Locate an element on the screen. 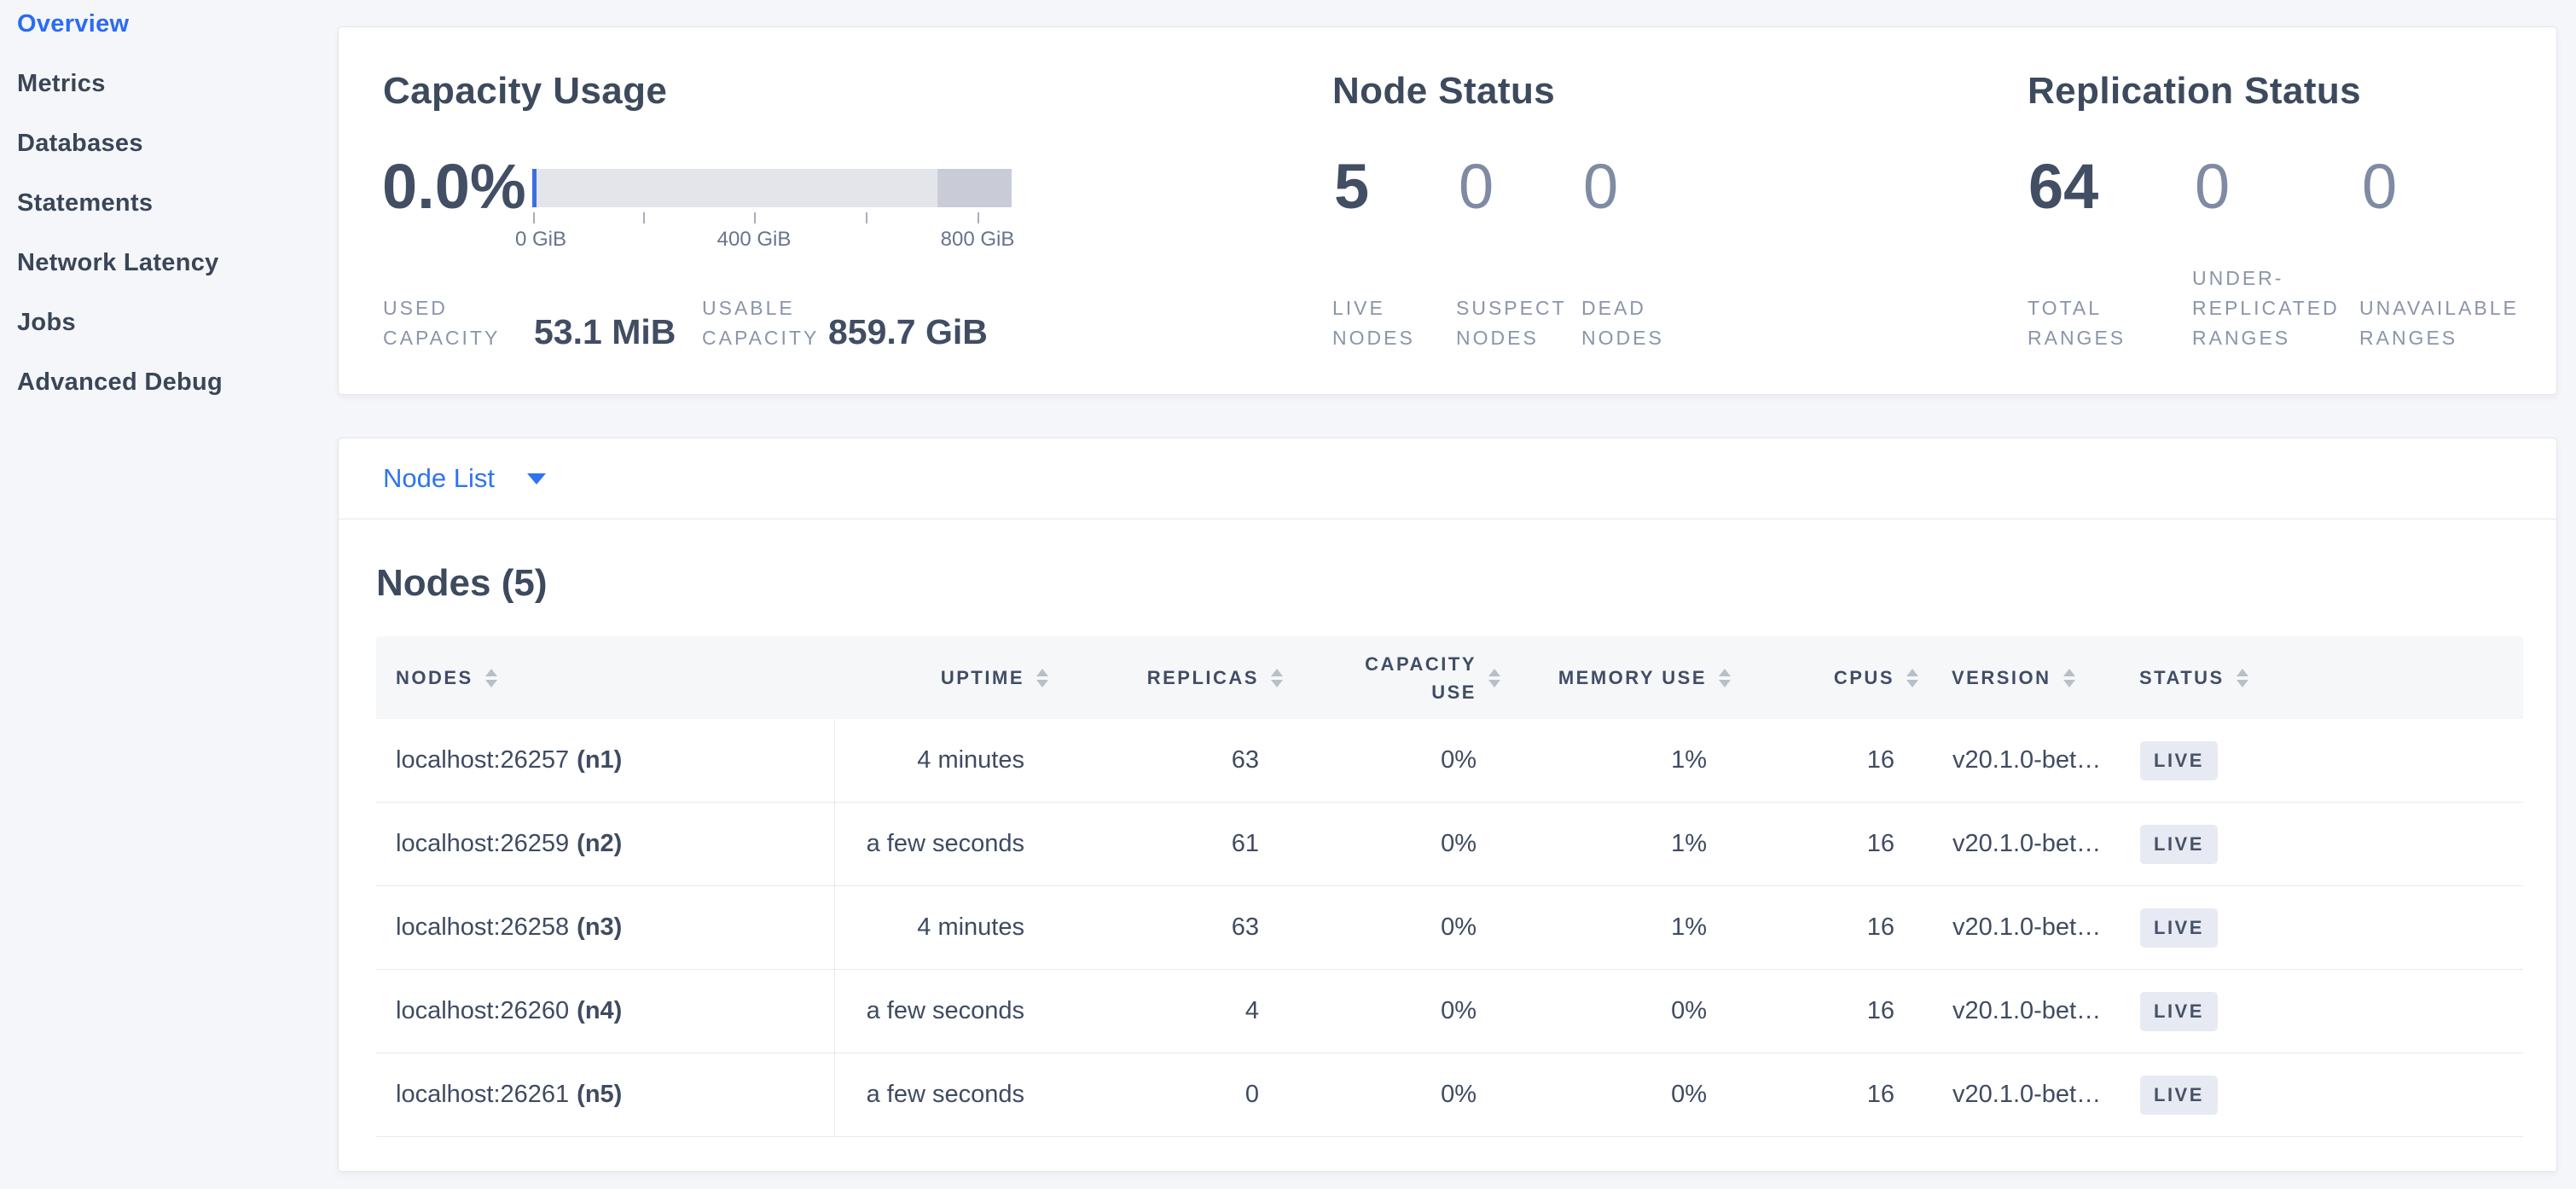 The height and width of the screenshot is (1189, 2576). sidebar-item-metrics: Metrics is located at coordinates (61, 83).